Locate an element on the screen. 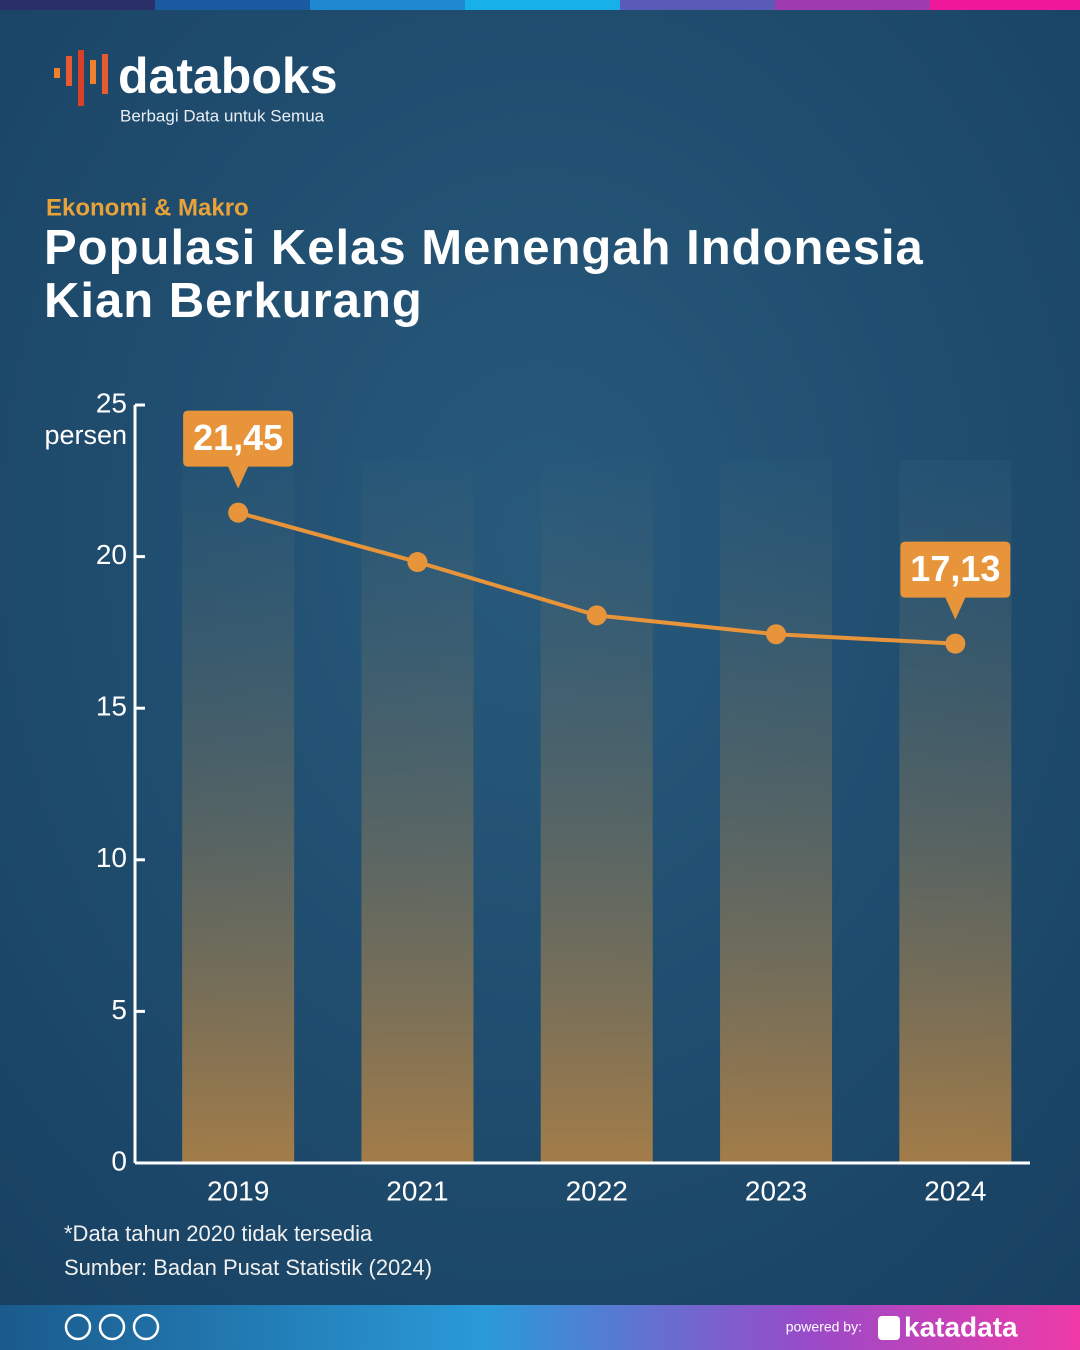  license-icons is located at coordinates (112, 1327).